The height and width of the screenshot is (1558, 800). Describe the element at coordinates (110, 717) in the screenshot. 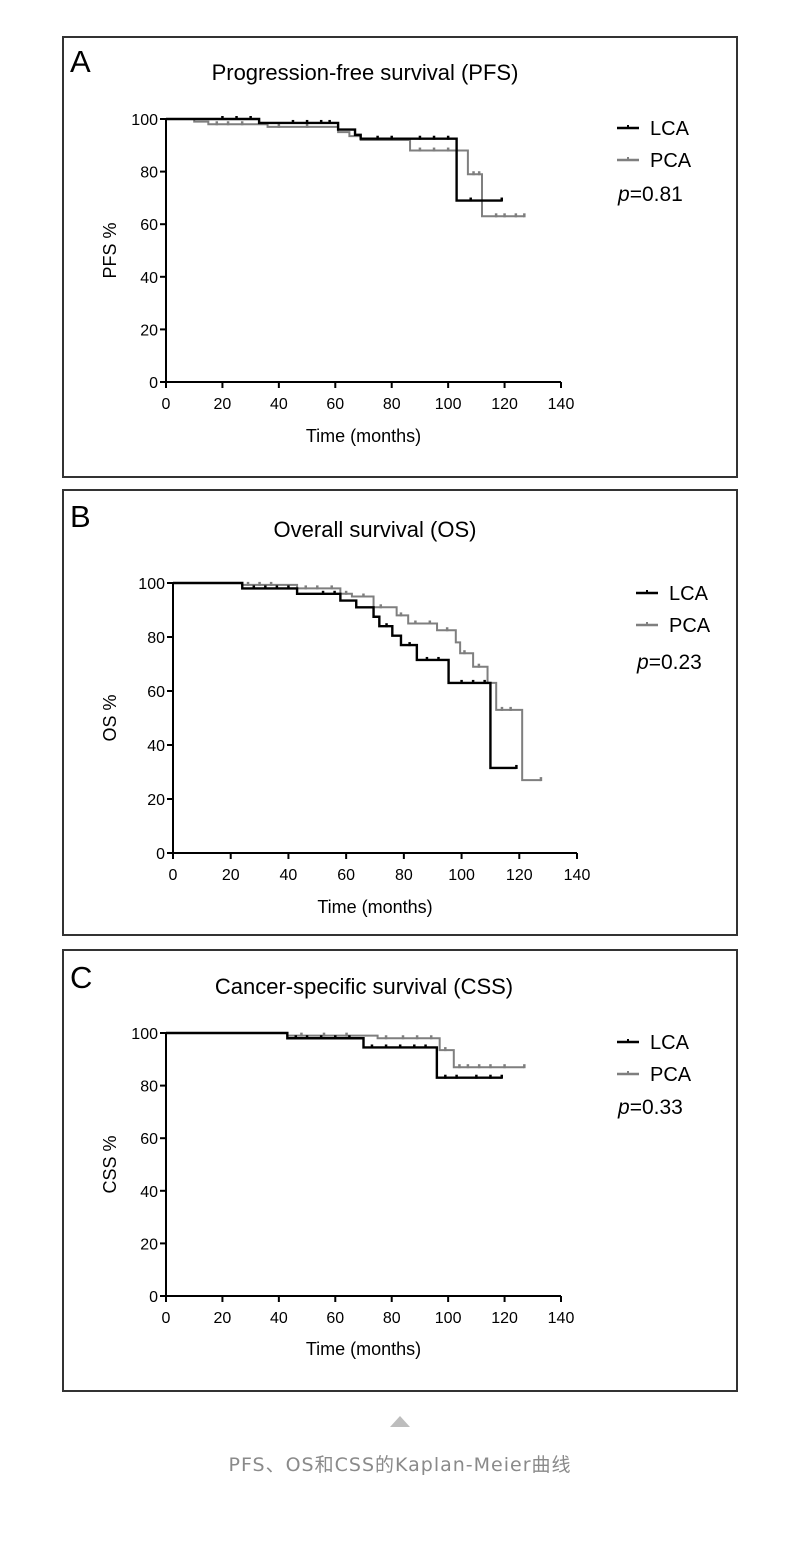

I see `y-axis-label: OS %` at that location.